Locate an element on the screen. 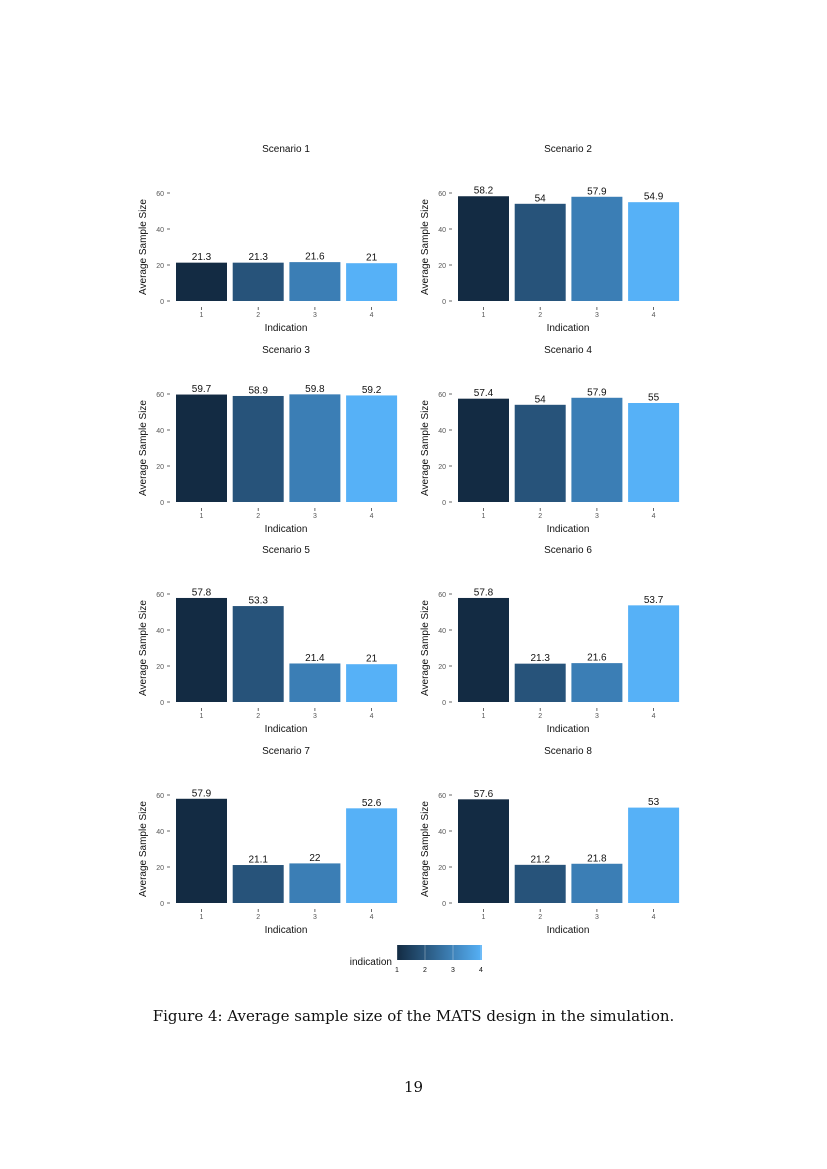 The width and height of the screenshot is (827, 1169). legend-title: indication is located at coordinates (371, 962).